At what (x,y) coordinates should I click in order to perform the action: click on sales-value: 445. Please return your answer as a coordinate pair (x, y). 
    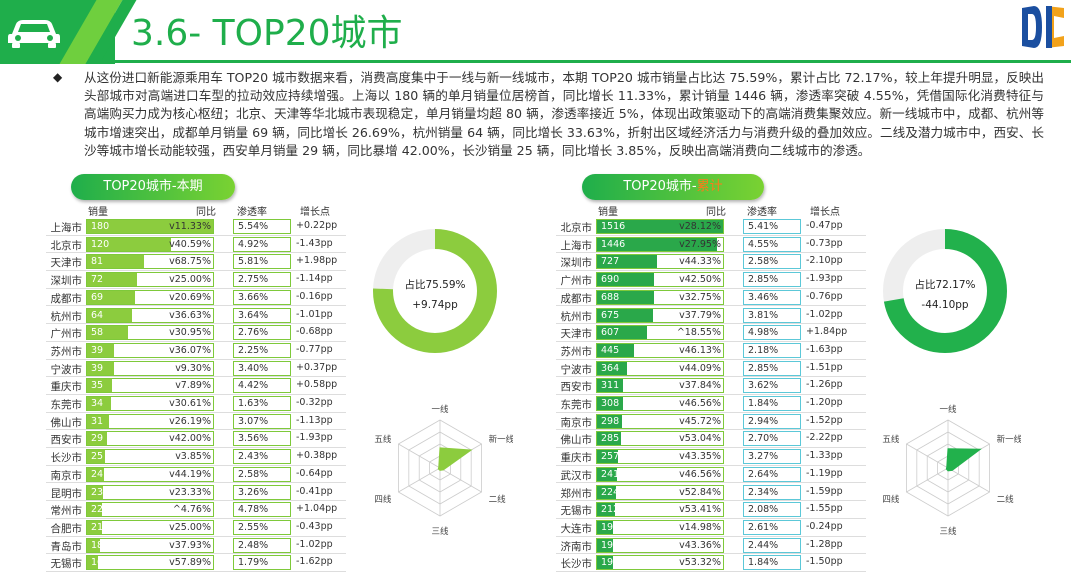
    Looking at the image, I should click on (610, 350).